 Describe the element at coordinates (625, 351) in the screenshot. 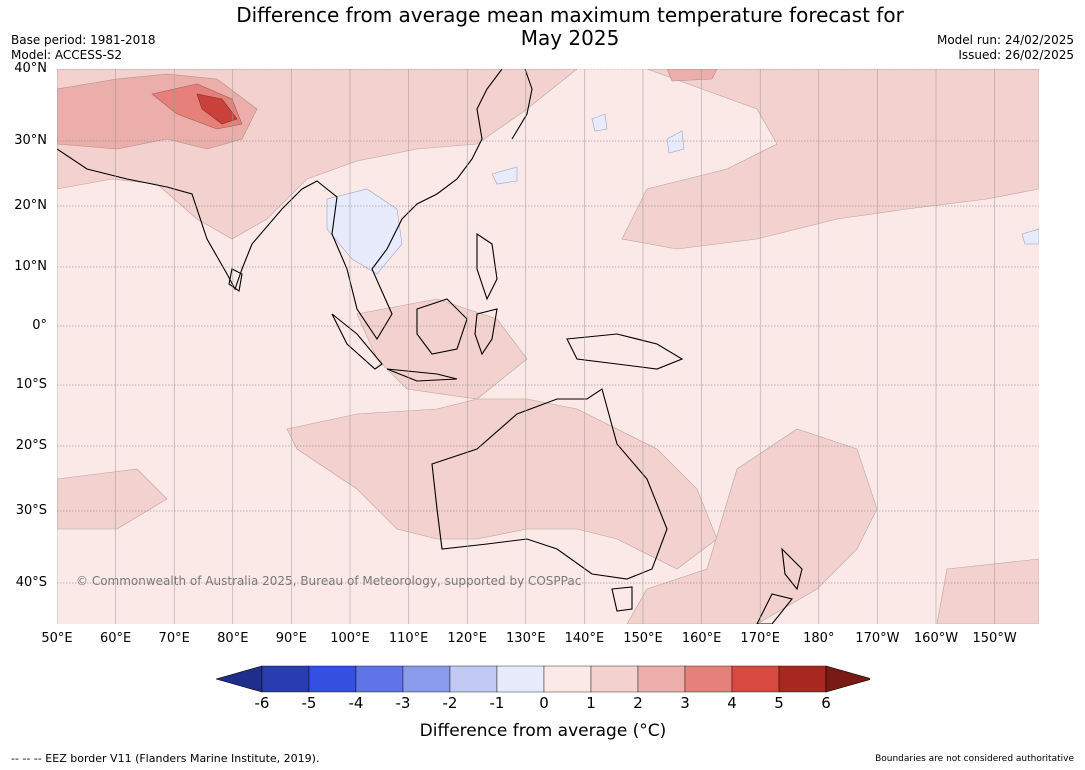

I see `coast-new-guinea` at that location.